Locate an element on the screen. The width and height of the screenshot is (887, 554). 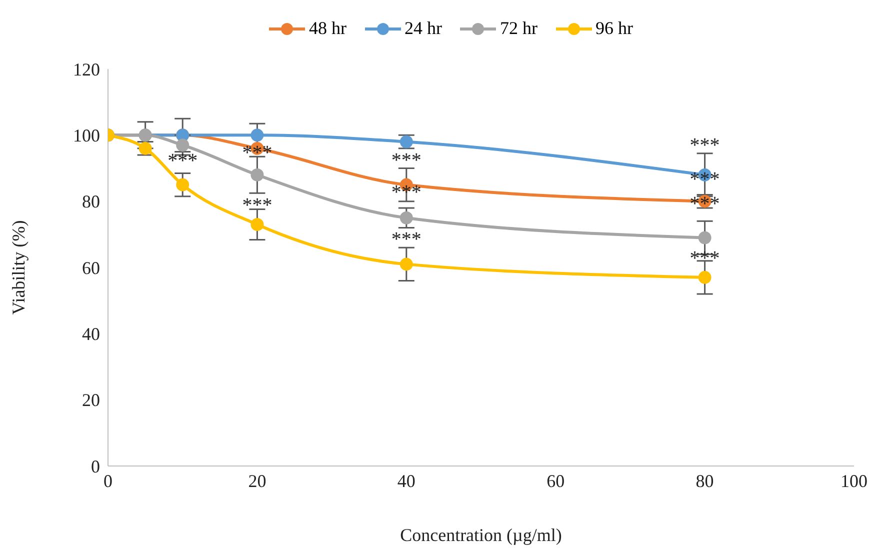
y-tick-label: 40 is located at coordinates (91, 334).